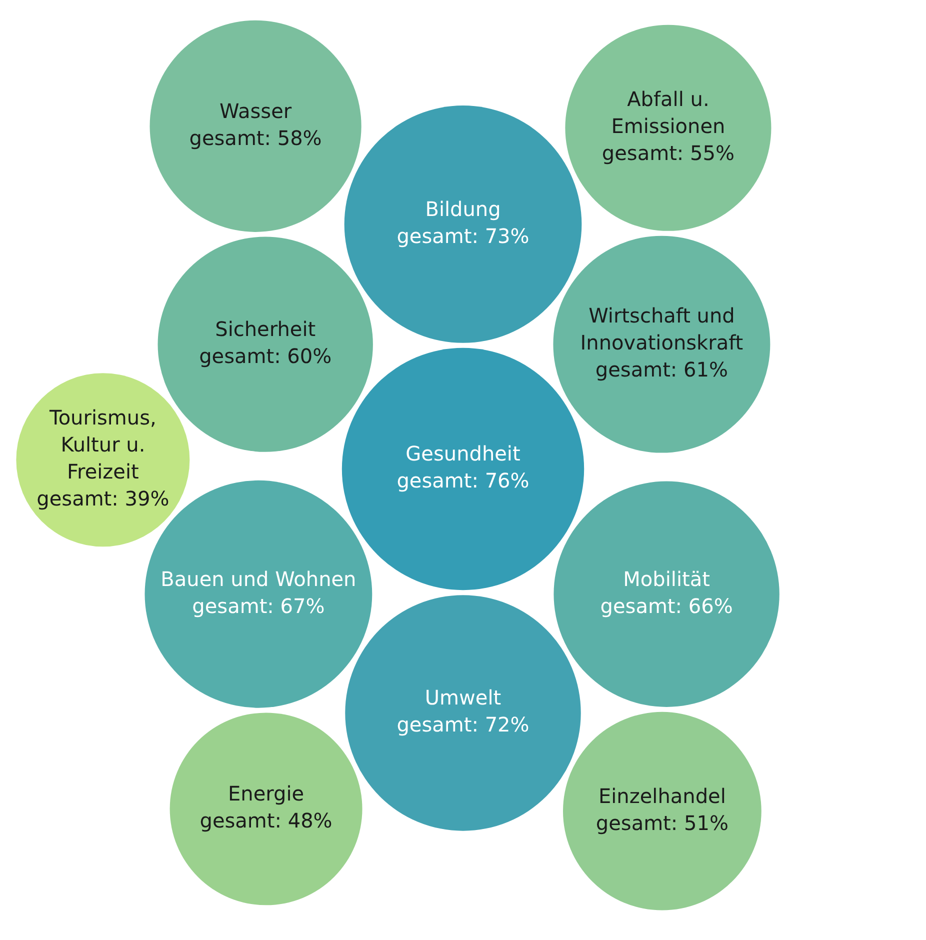 The height and width of the screenshot is (940, 926). I want to click on category-label: Sicherheit, so click(265, 329).